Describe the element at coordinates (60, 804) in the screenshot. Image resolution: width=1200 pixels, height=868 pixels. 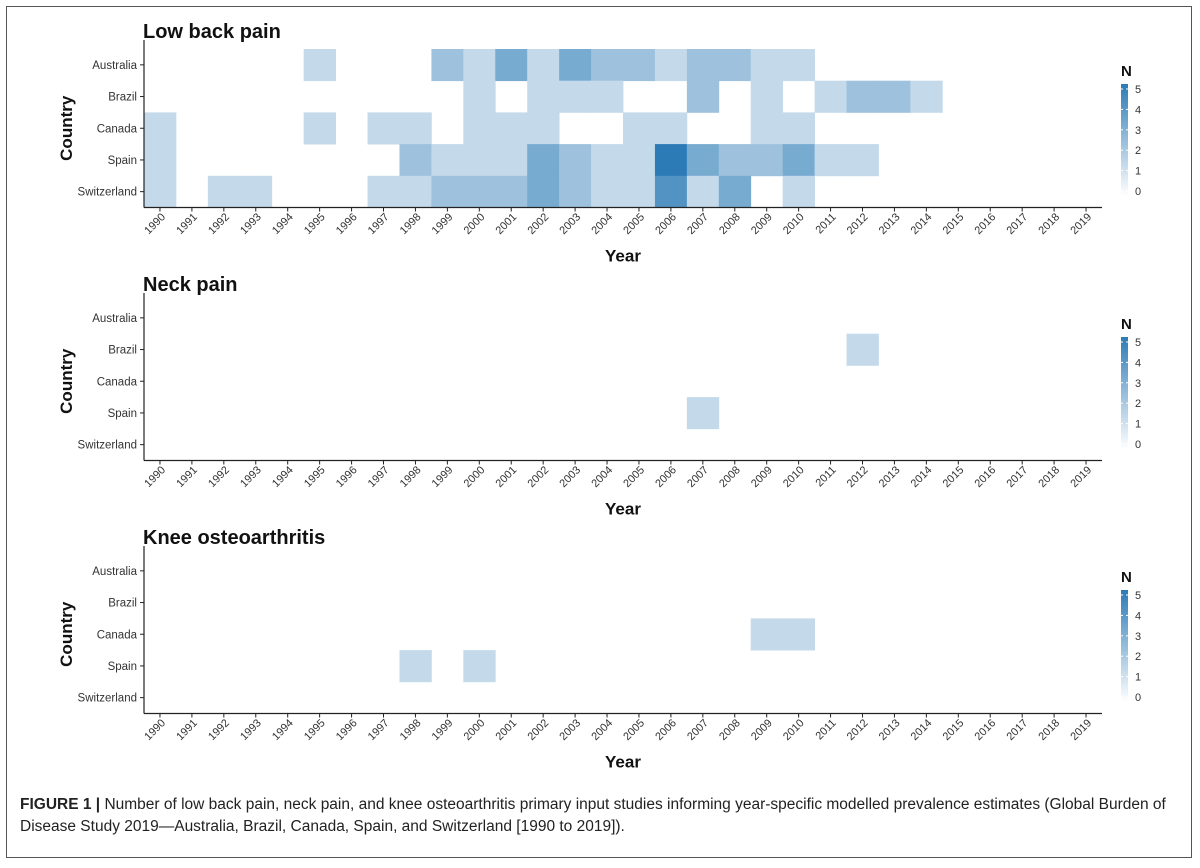
I see `figure-caption-label: FIGURE 1 |` at that location.